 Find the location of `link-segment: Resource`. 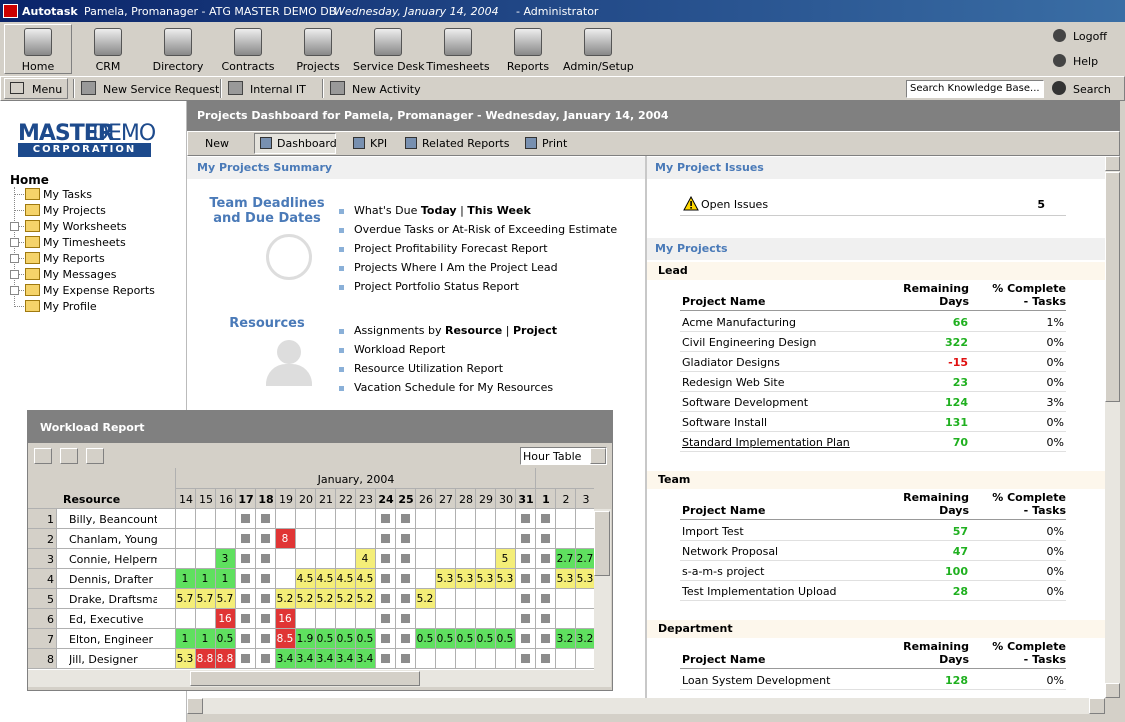

link-segment: Resource is located at coordinates (473, 330).